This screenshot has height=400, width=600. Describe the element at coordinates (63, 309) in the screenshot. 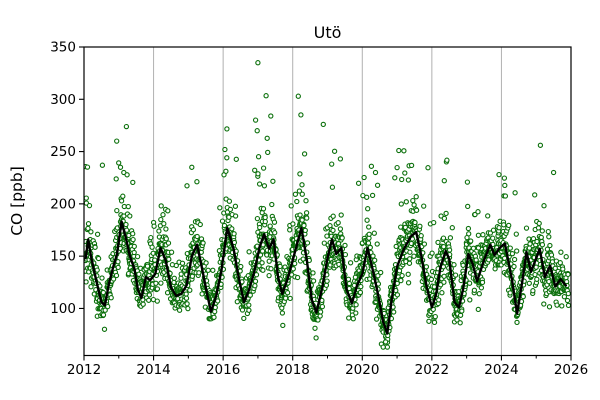

I see `y-tick-label: 100` at that location.